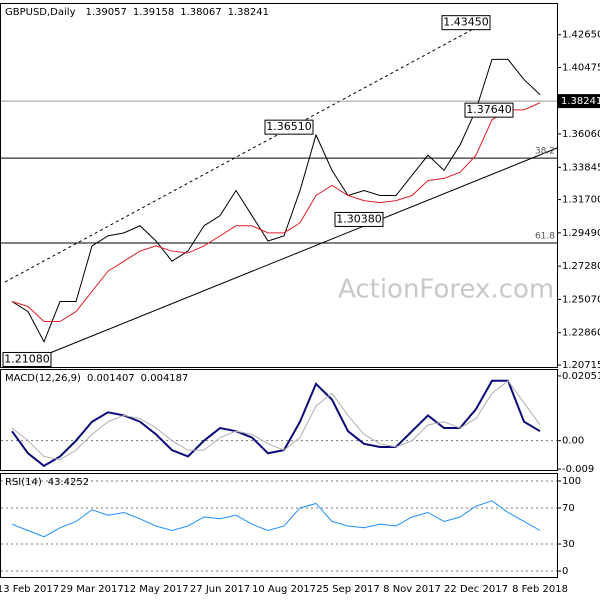 This screenshot has width=600, height=600. Describe the element at coordinates (153, 12) in the screenshot. I see `header-value: 1.39158` at that location.